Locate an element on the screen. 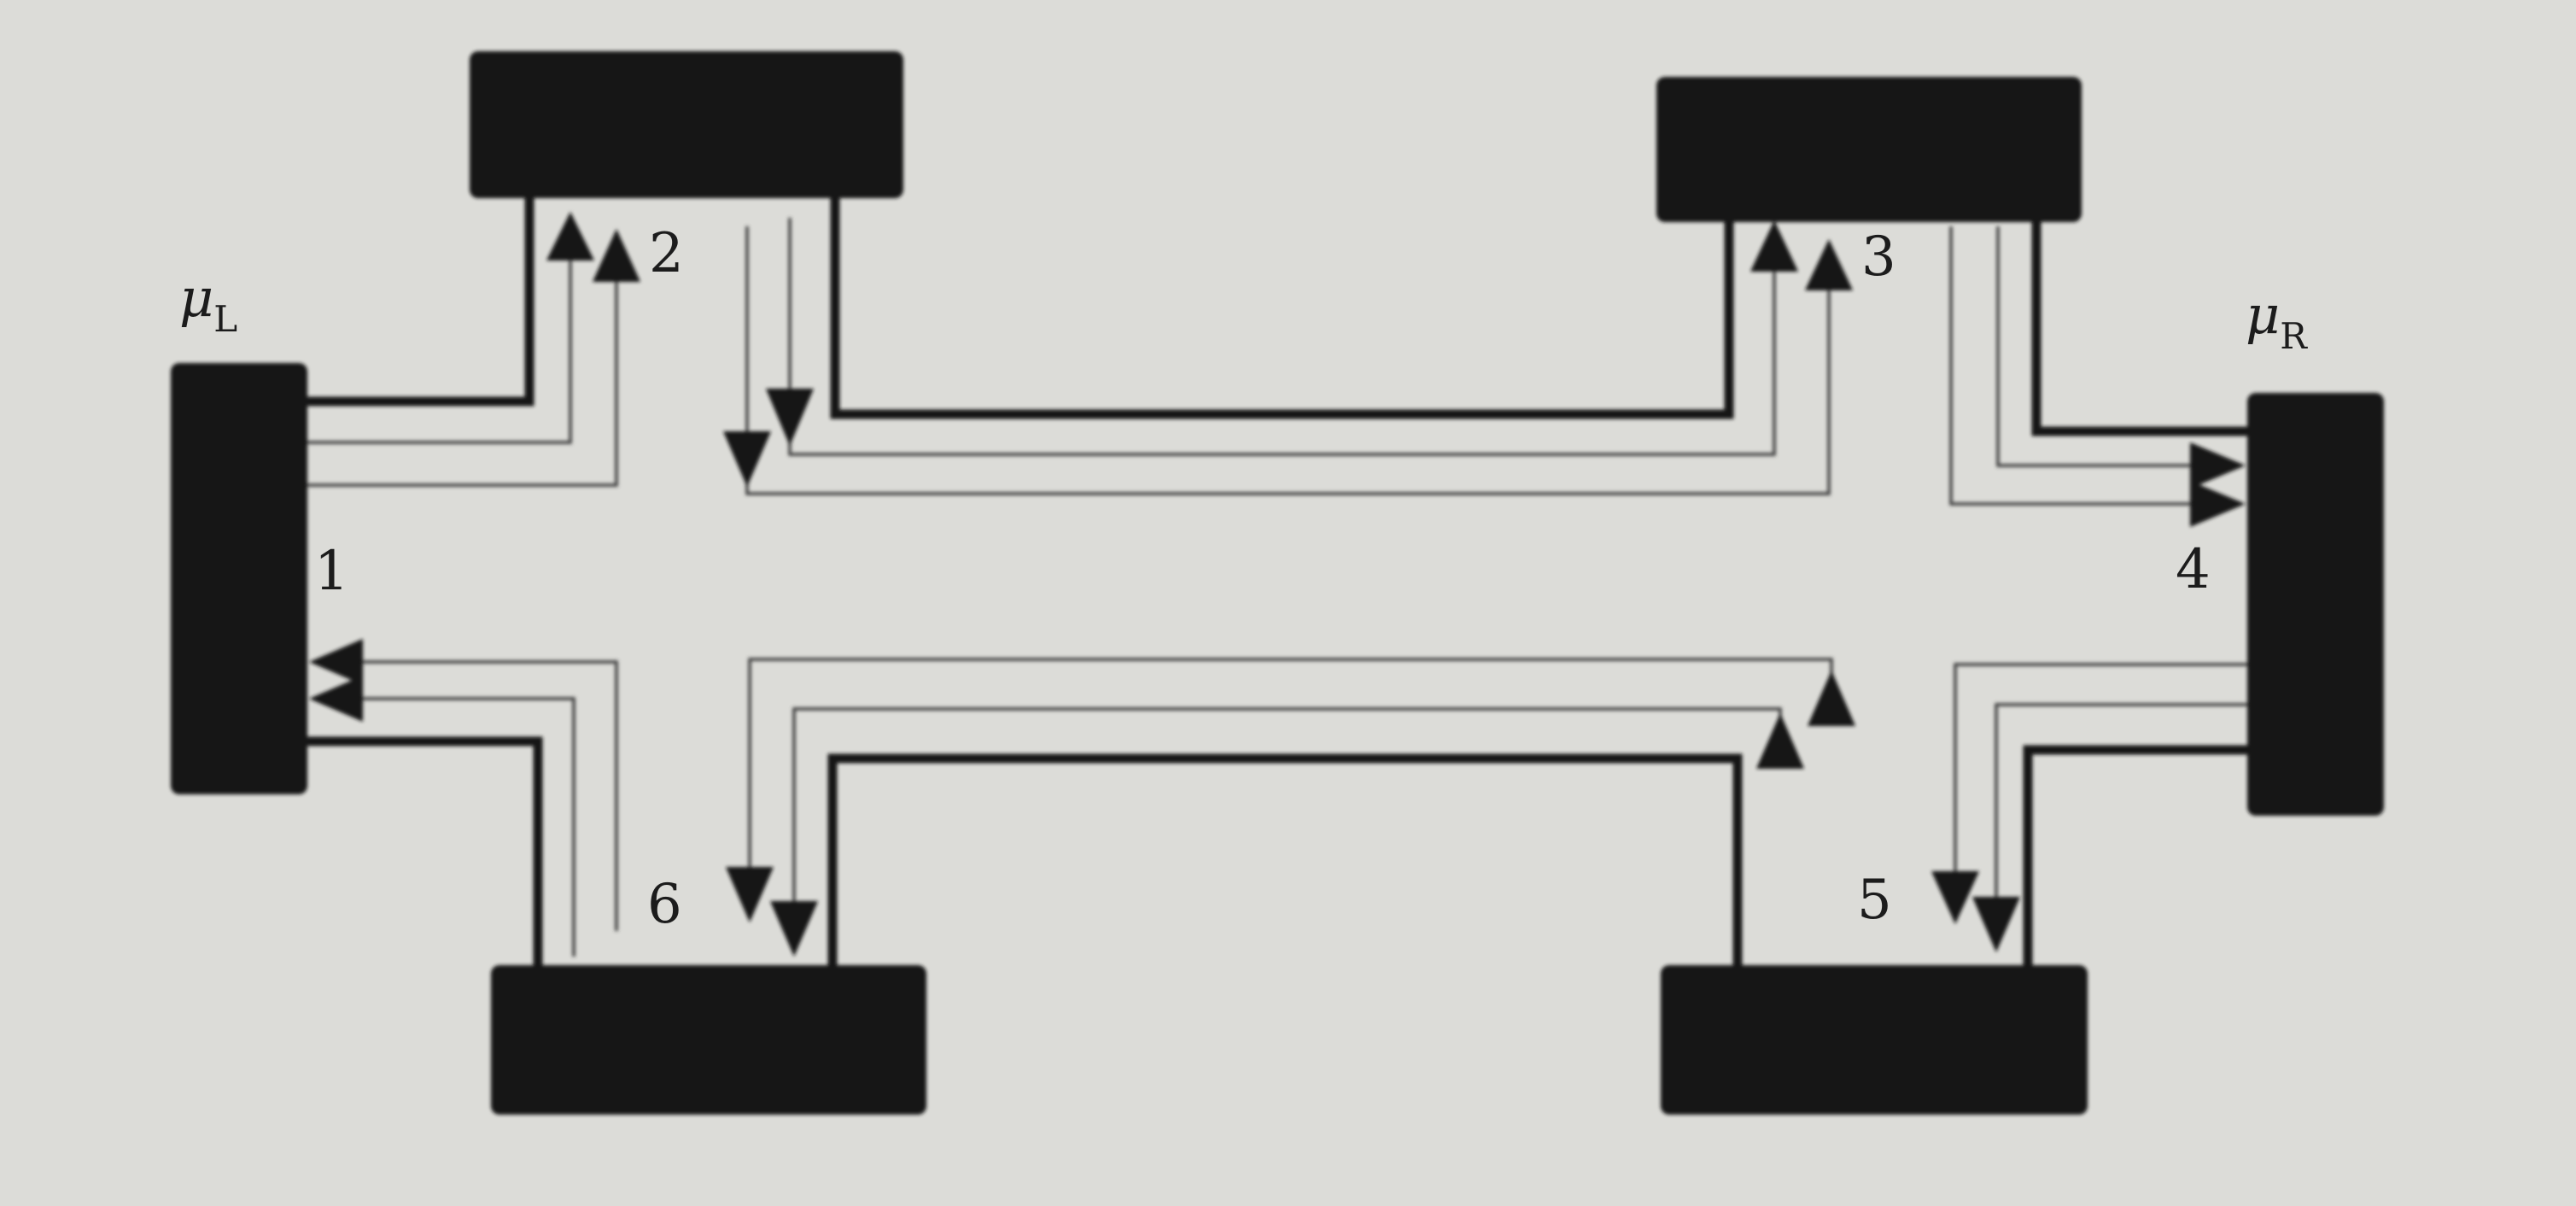 The image size is (2576, 1206). sample-edge-top-left is located at coordinates (420, 302).